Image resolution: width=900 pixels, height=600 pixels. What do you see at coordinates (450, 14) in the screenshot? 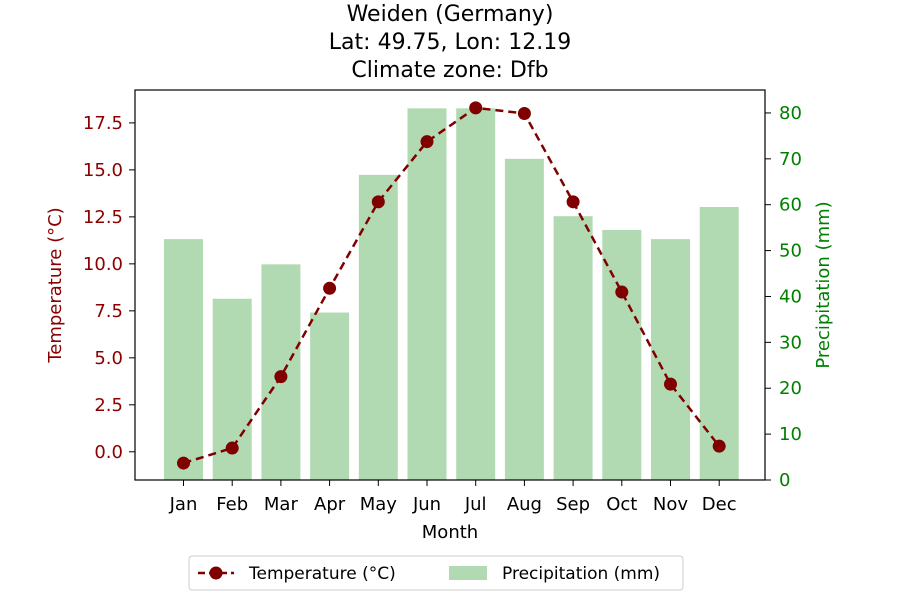
I see `chart-title-line: Weiden (Germany)` at bounding box center [450, 14].